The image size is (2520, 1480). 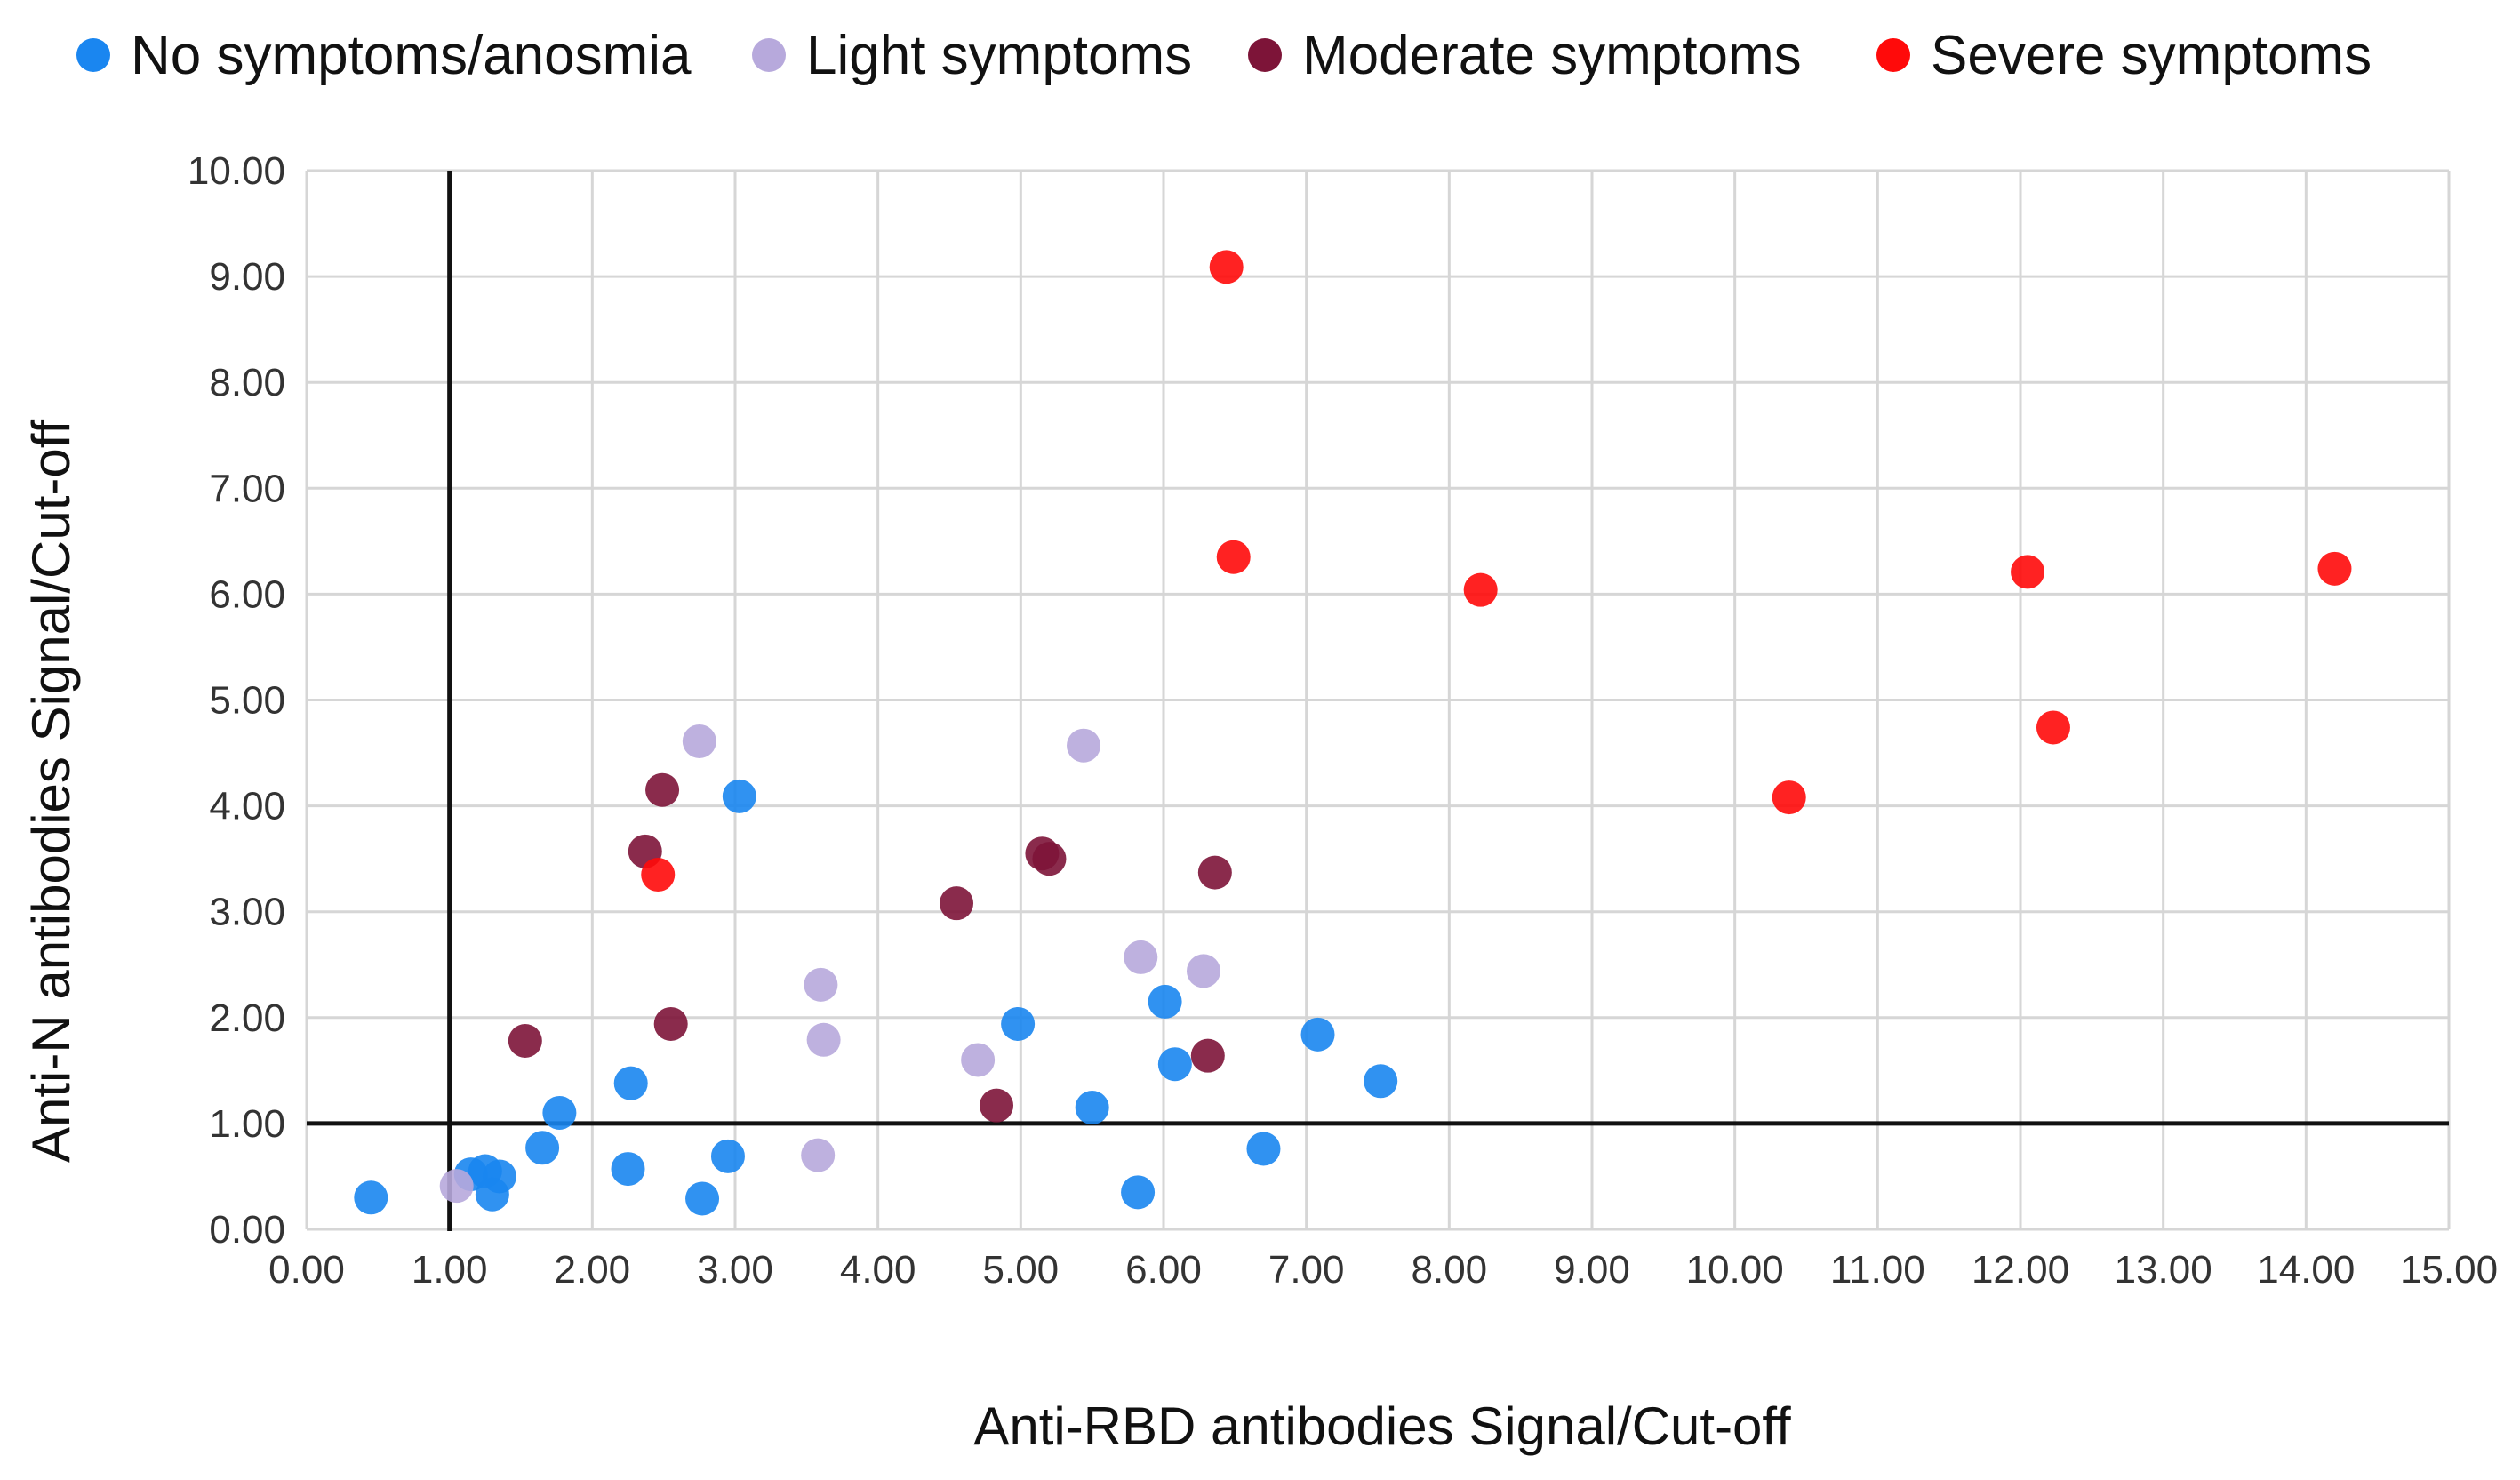 What do you see at coordinates (593, 1270) in the screenshot?
I see `x-tick-label: 2.00` at bounding box center [593, 1270].